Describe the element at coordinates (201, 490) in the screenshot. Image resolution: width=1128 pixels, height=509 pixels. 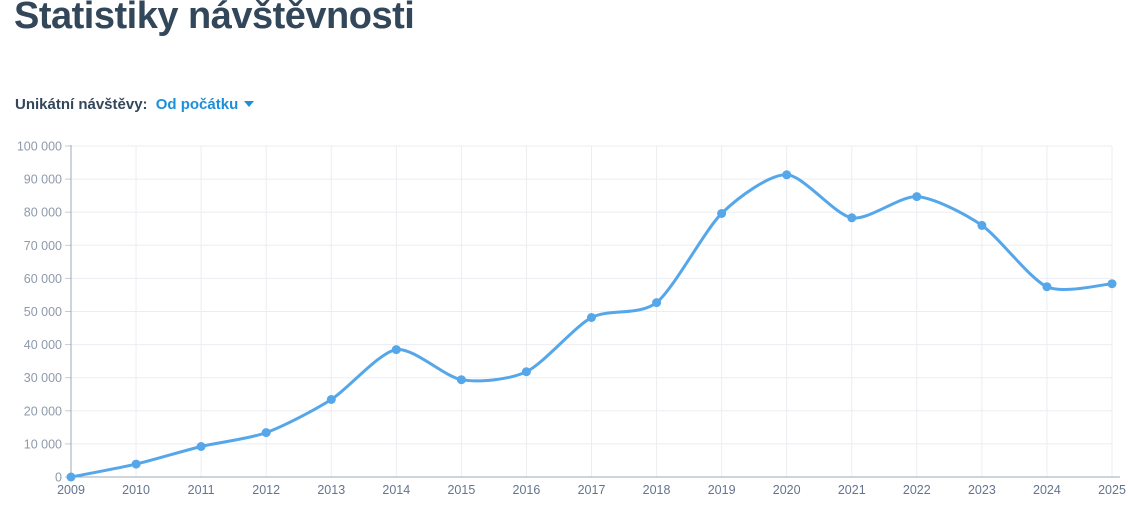
I see `x-axis-tick-label: 2011` at that location.